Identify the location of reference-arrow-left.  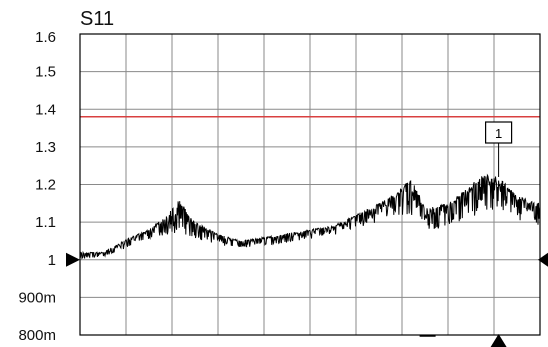
(73, 259).